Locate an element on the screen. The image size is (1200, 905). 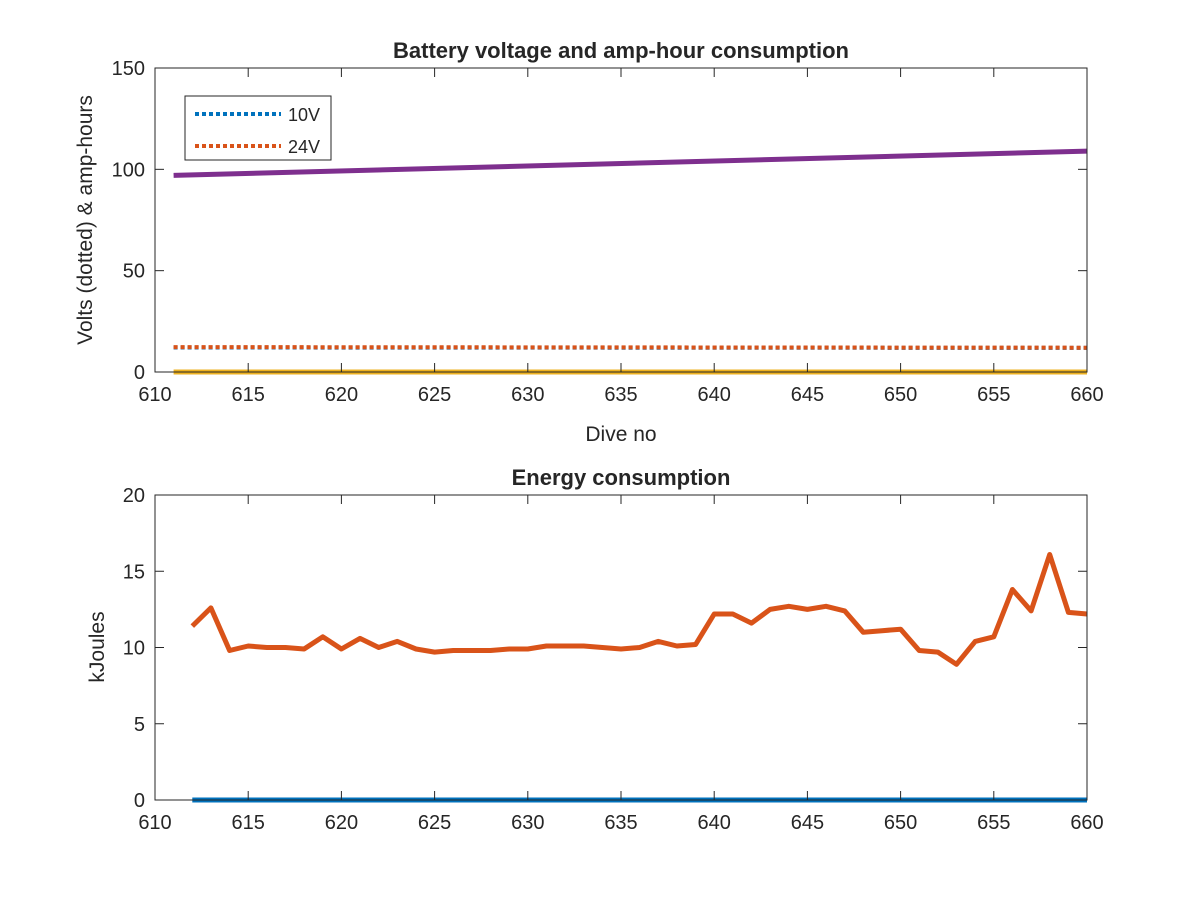
energy-x-tick-label: 625 is located at coordinates (434, 823).